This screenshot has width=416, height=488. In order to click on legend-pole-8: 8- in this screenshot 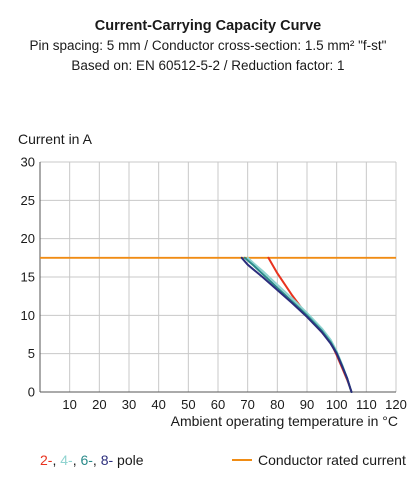, I will do `click(107, 460)`.